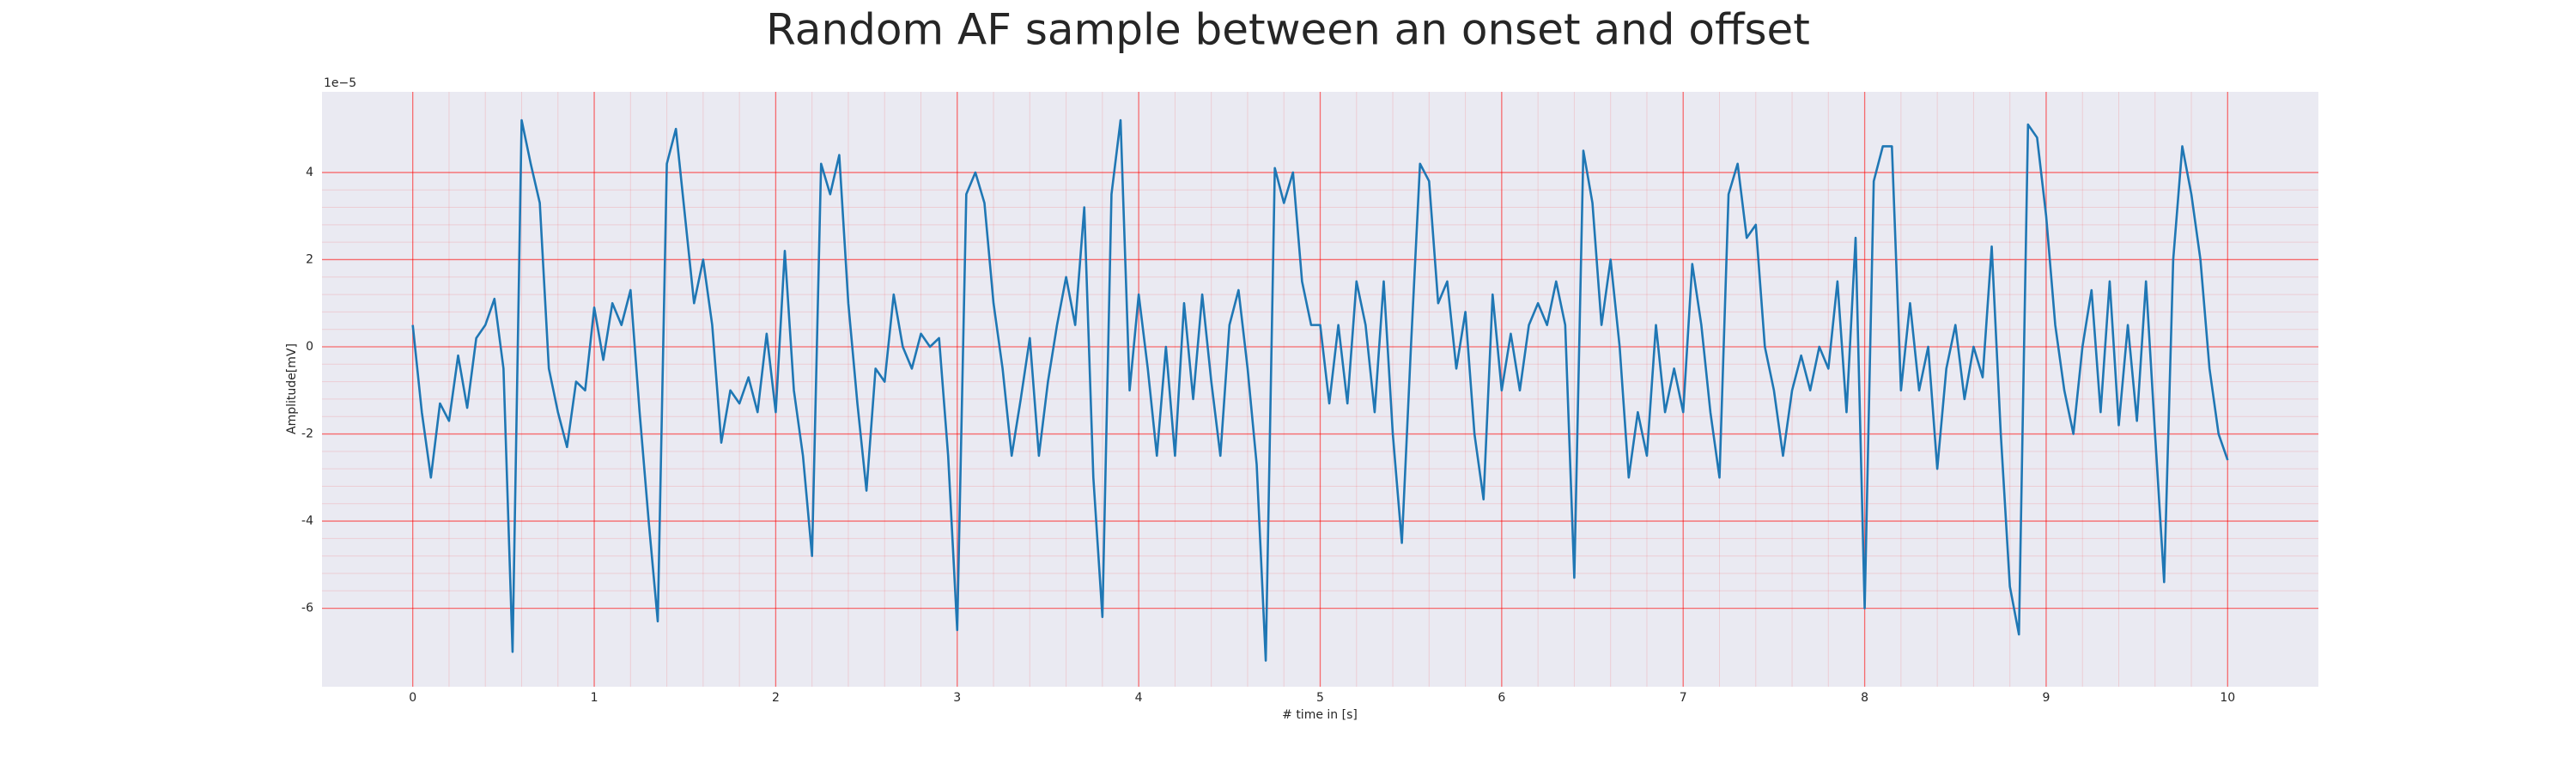 The width and height of the screenshot is (2576, 776). What do you see at coordinates (957, 698) in the screenshot?
I see `x-tick-label: 3` at bounding box center [957, 698].